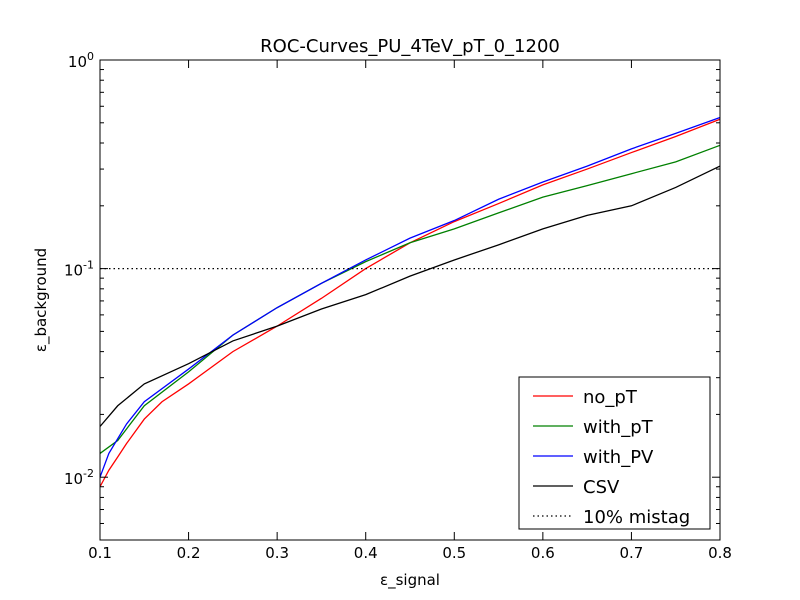  I want to click on y-axis-label: ε_background, so click(41, 300).